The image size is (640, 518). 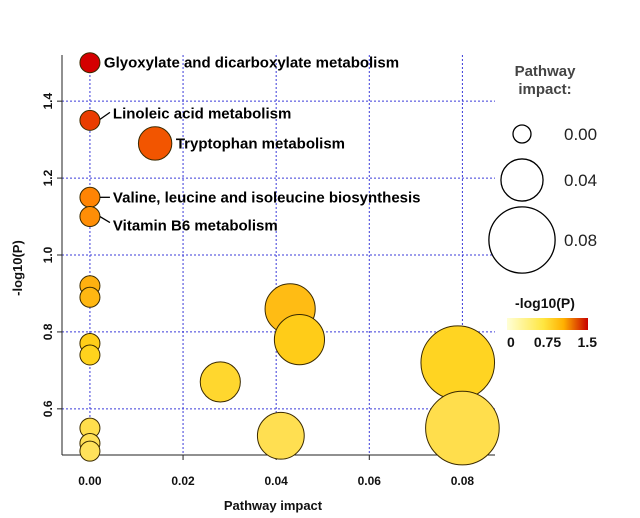 I want to click on x-axis-title: Pathway impact, so click(x=273, y=505).